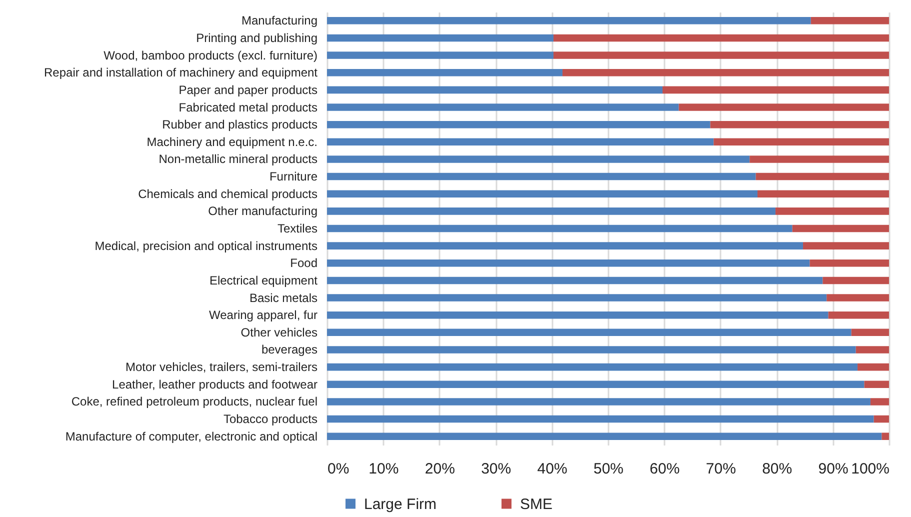 Image resolution: width=911 pixels, height=517 pixels. Describe the element at coordinates (383, 469) in the screenshot. I see `x-tick-label: 10%` at that location.